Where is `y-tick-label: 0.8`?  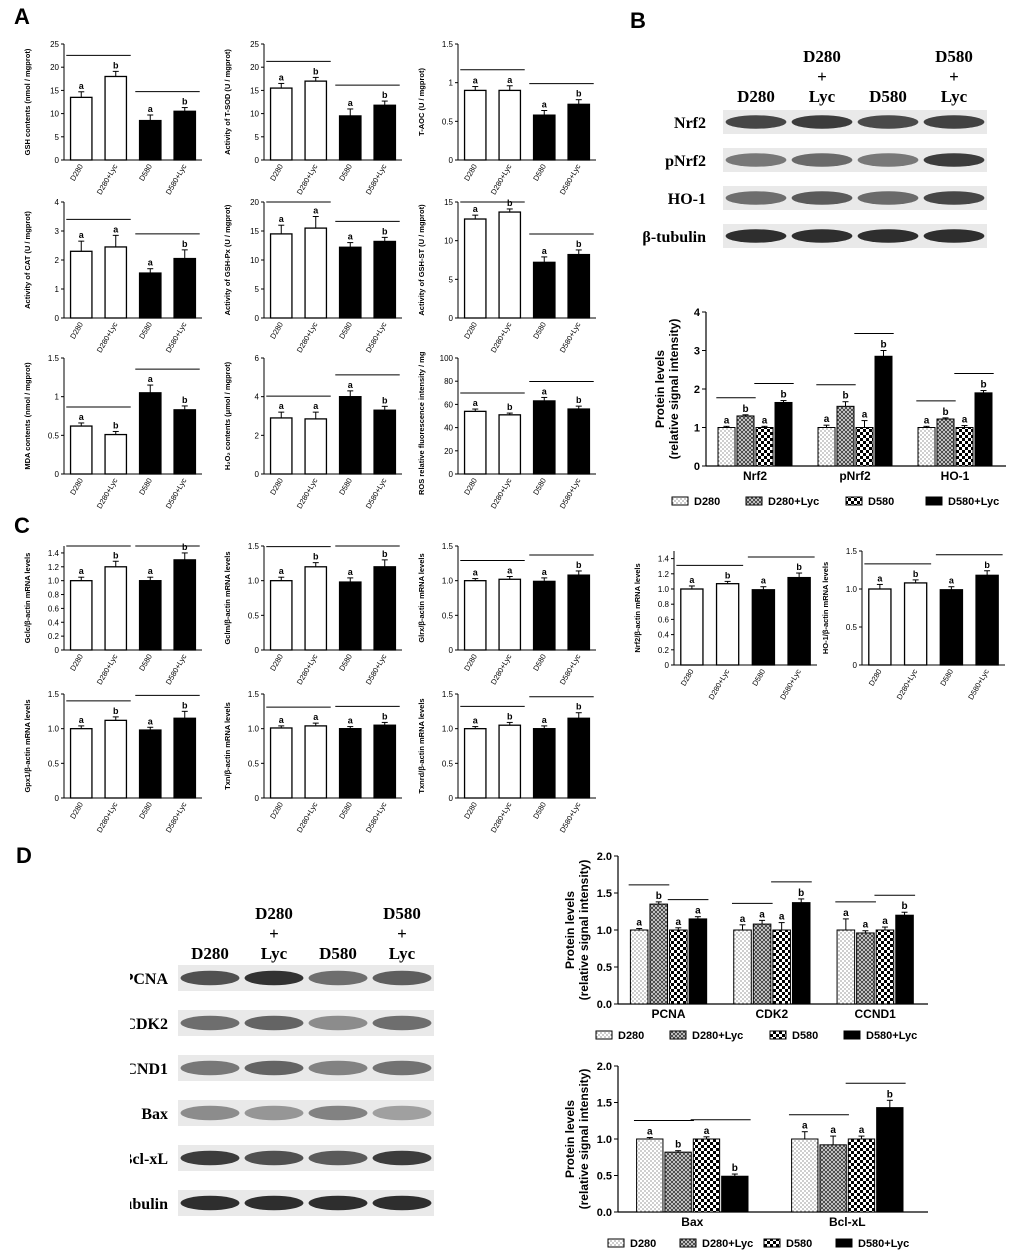 y-tick-label: 0.8 is located at coordinates (664, 604).